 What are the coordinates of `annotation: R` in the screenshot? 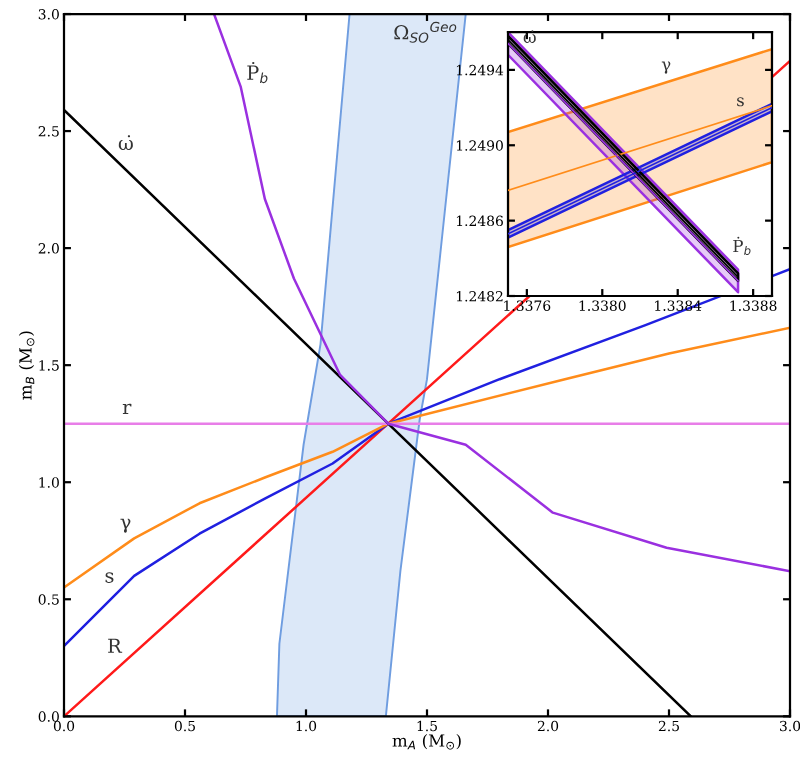 It's located at (115, 645).